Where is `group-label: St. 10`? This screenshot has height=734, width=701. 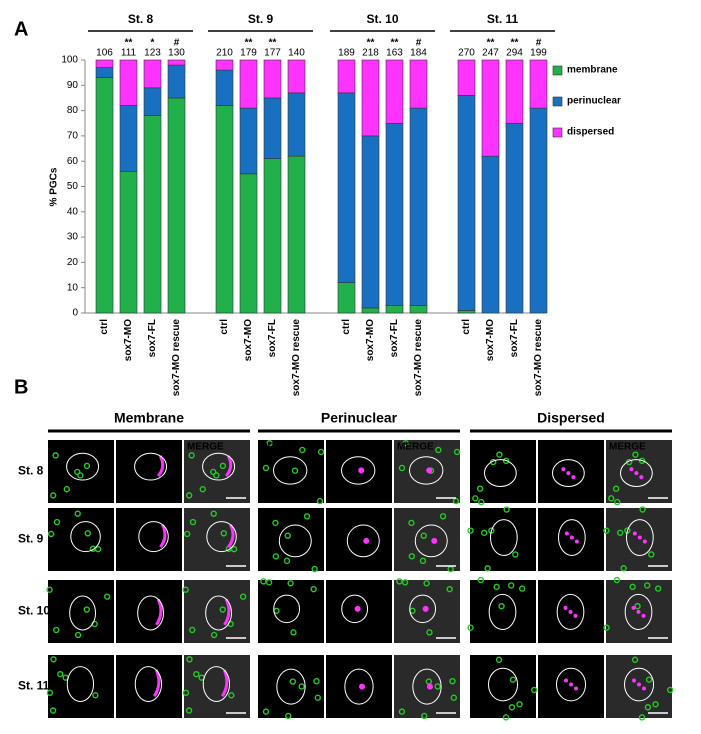 group-label: St. 10 is located at coordinates (382, 19).